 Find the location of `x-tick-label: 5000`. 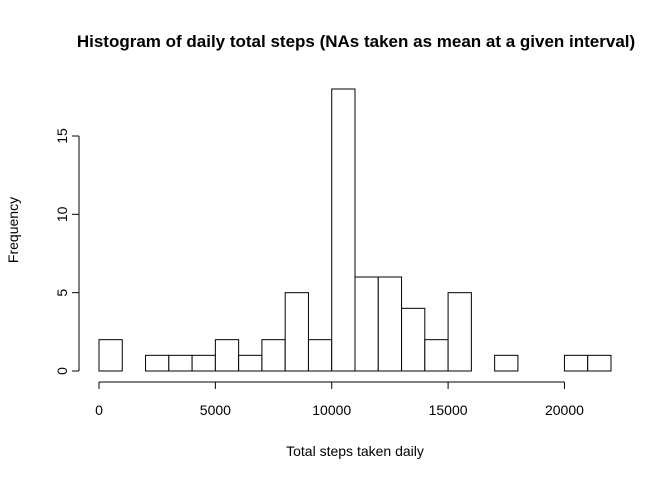

x-tick-label: 5000 is located at coordinates (215, 410).